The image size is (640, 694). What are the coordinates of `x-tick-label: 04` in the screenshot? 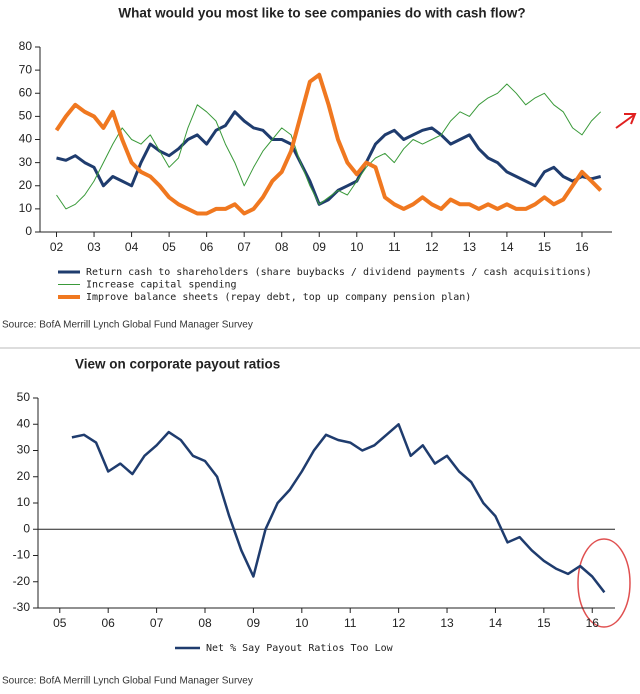 It's located at (132, 247).